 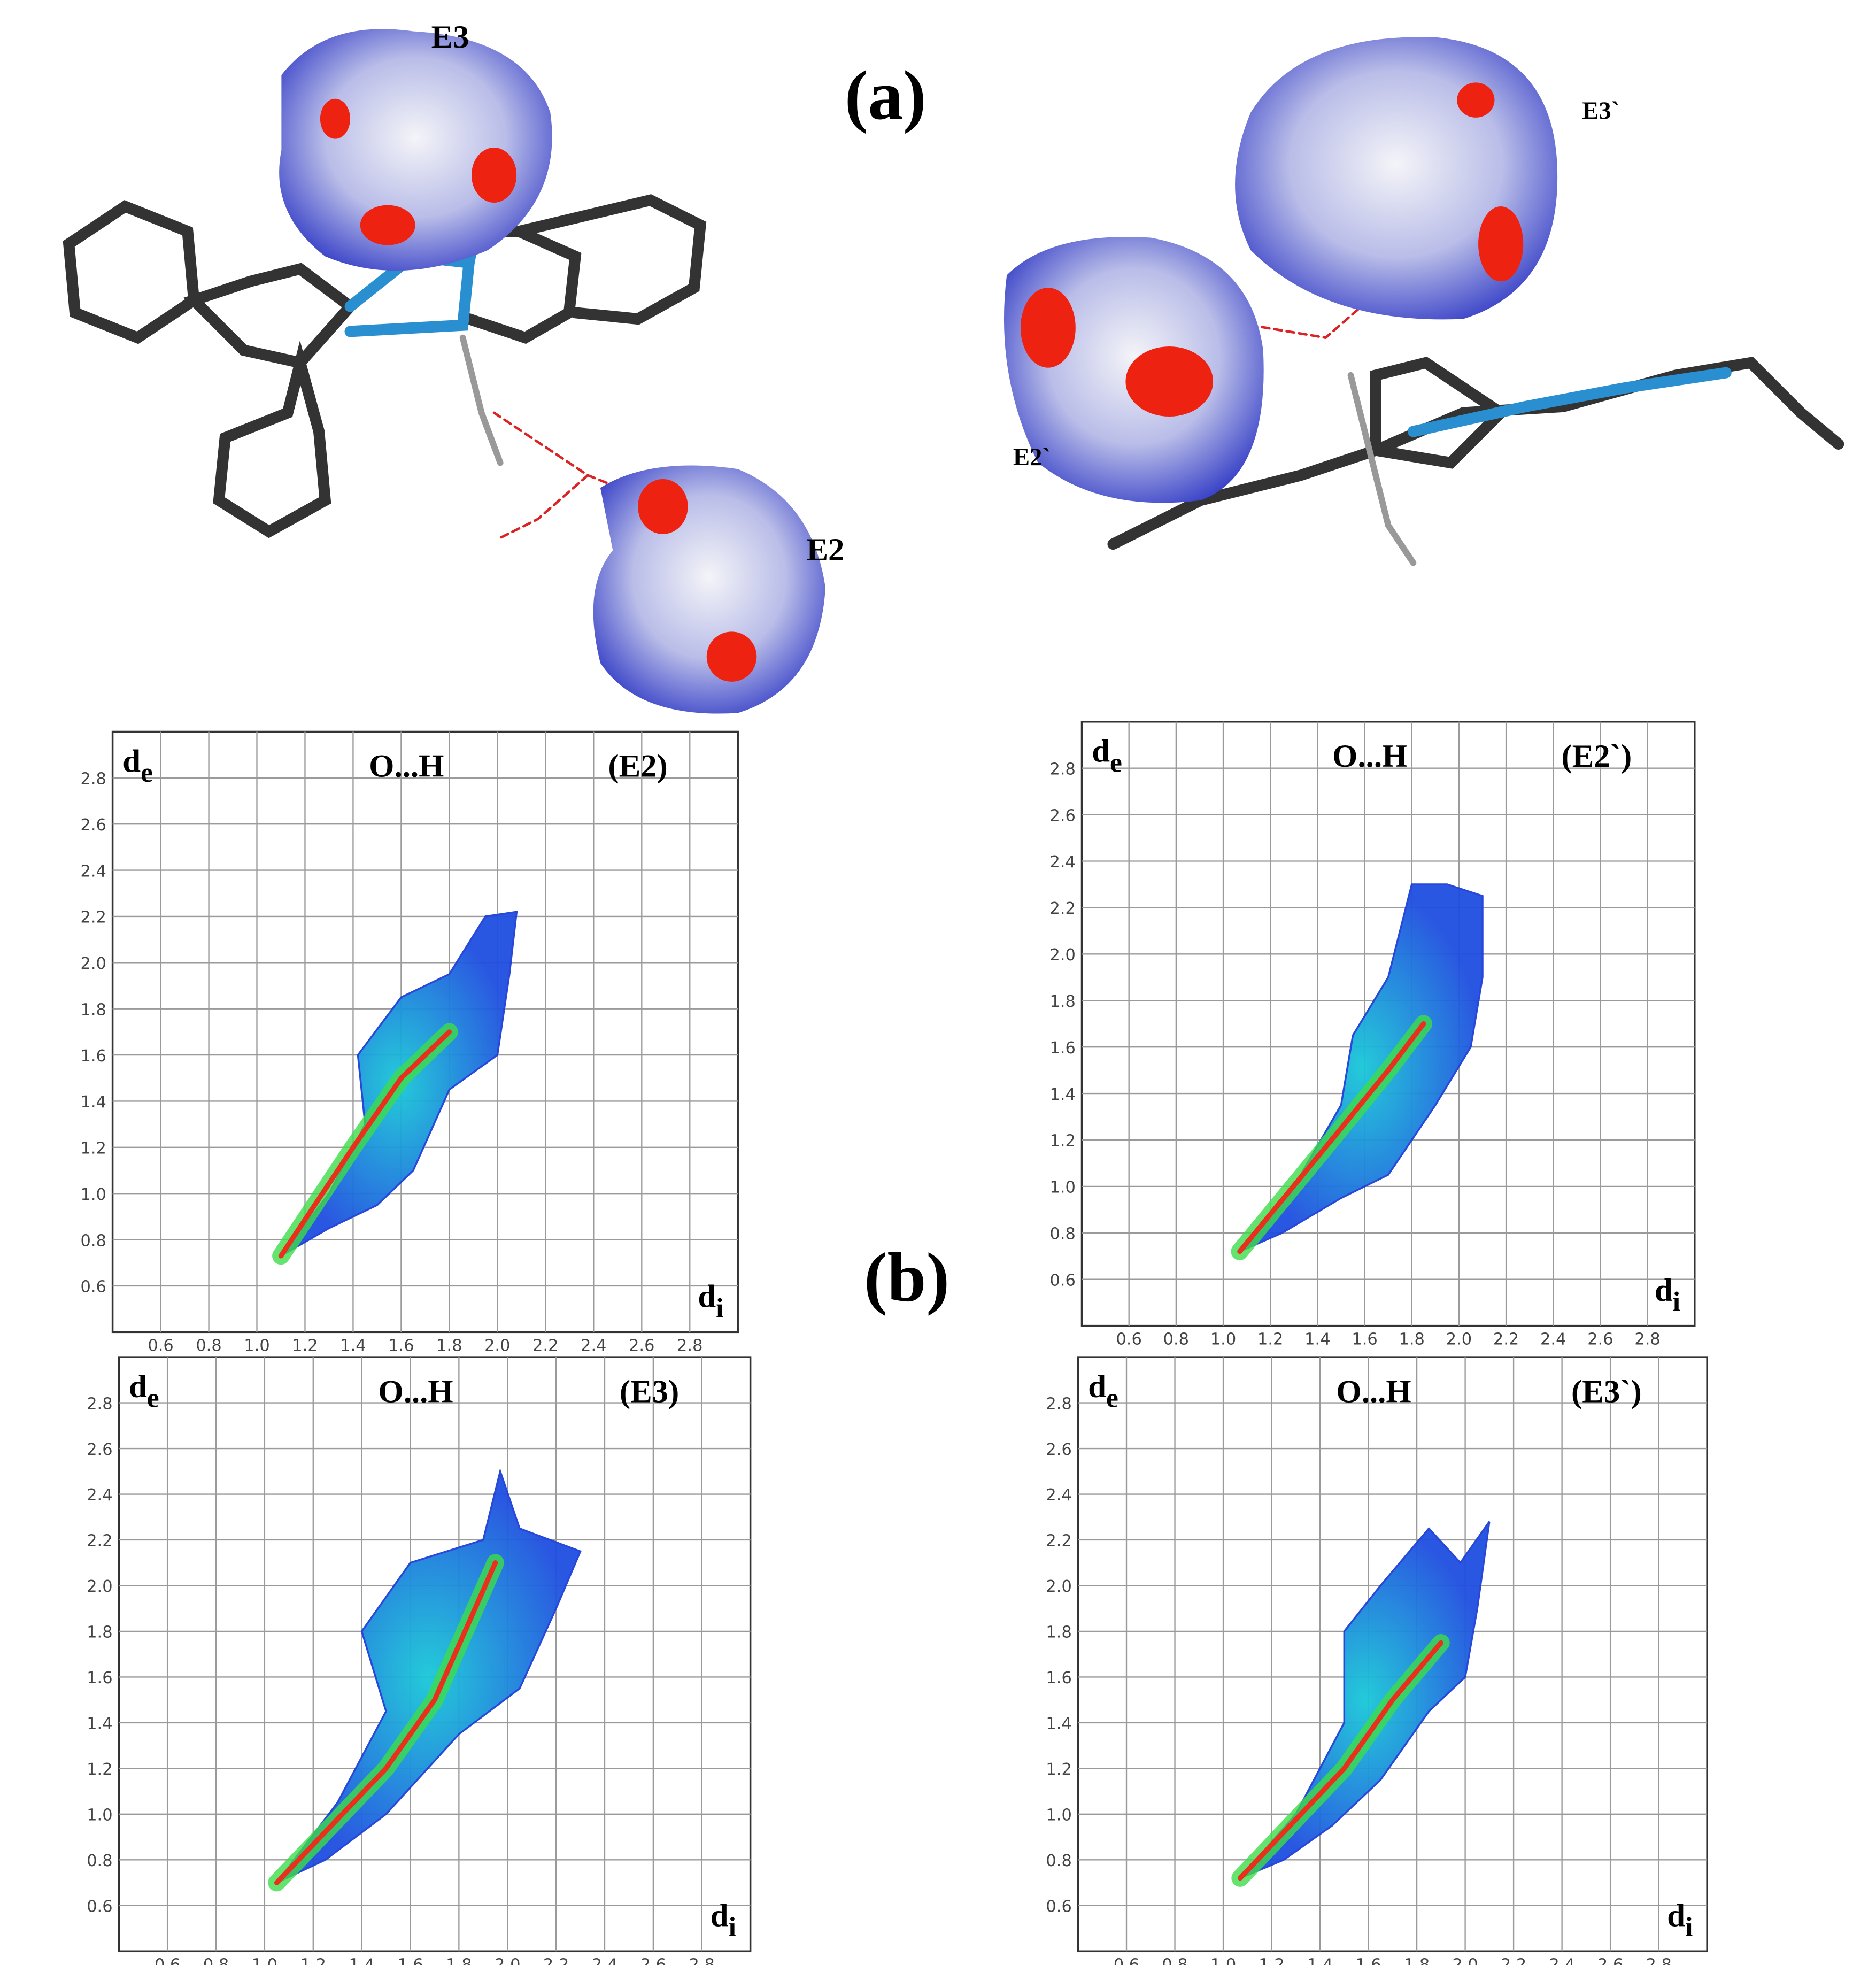 What do you see at coordinates (1032, 457) in the screenshot?
I see `mol-label: E2`` at bounding box center [1032, 457].